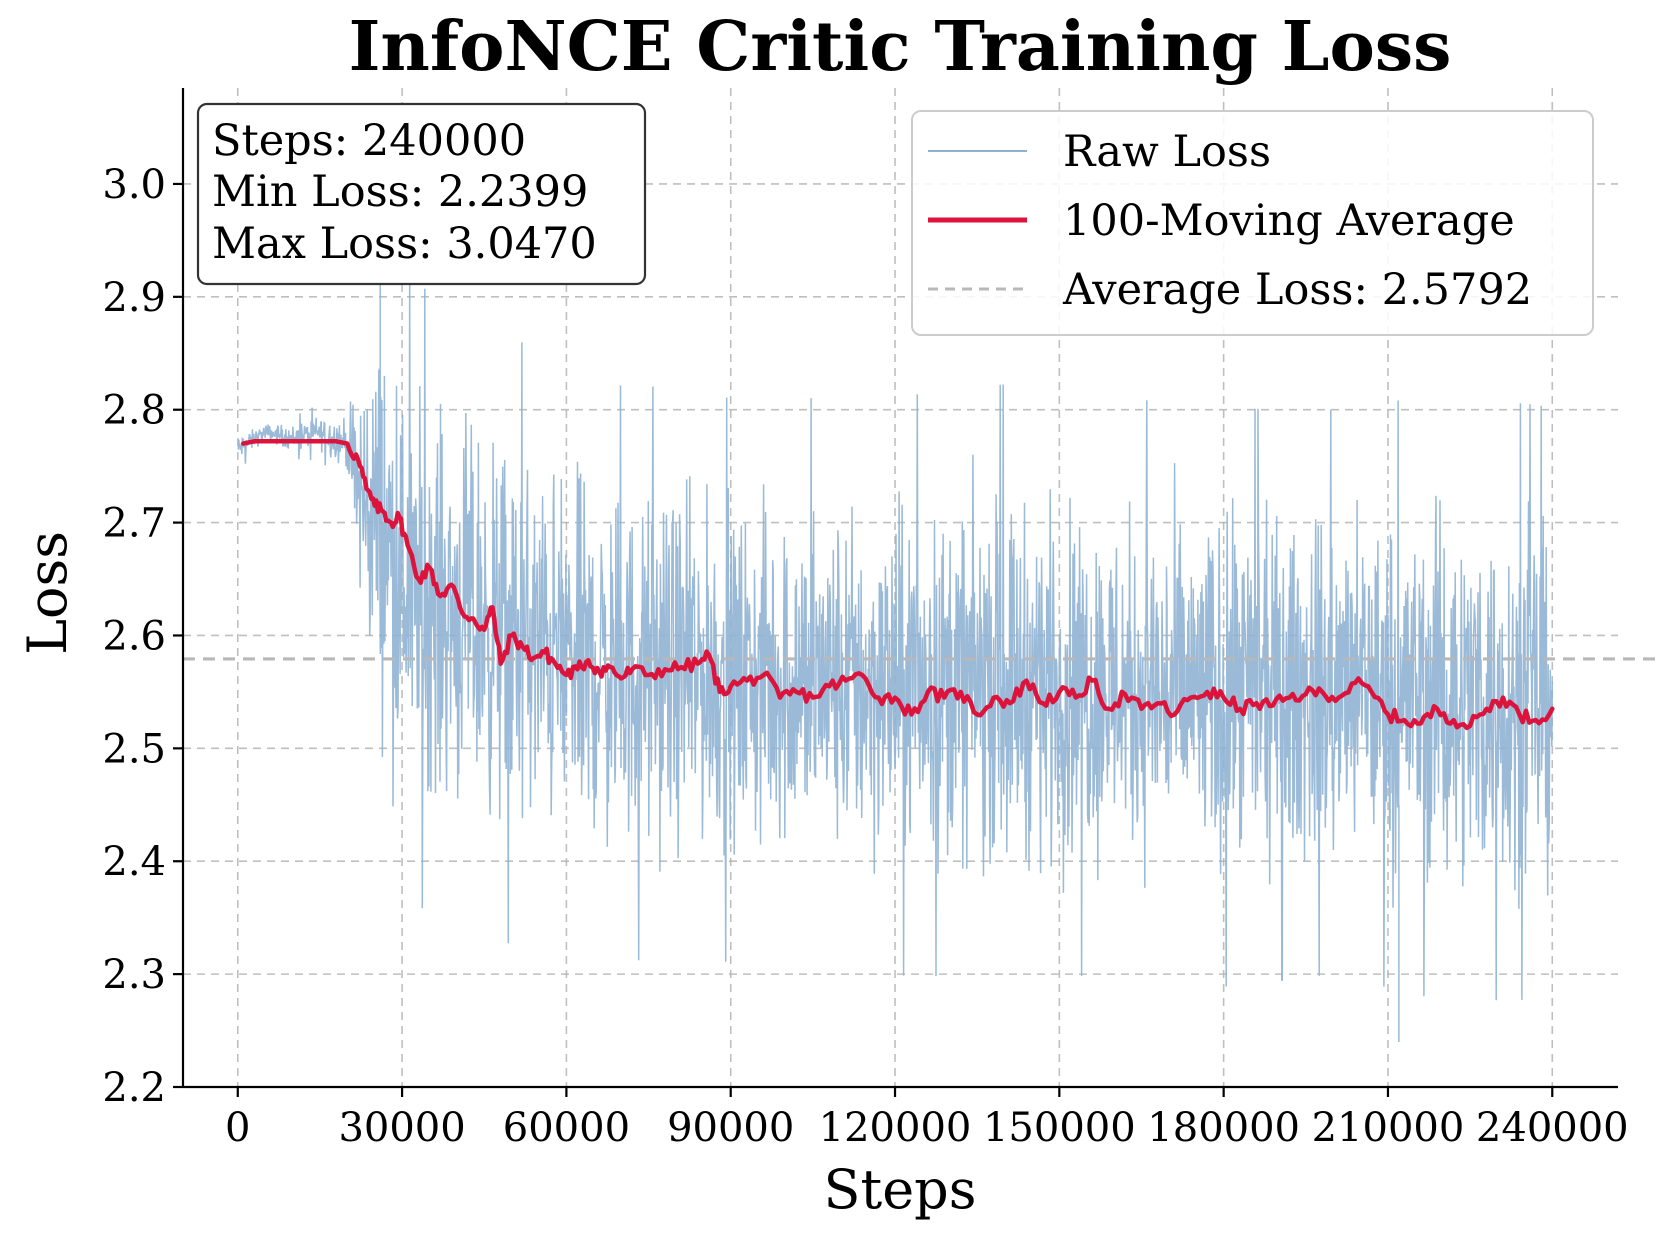 This screenshot has height=1250, width=1666. What do you see at coordinates (400, 192) in the screenshot?
I see `stats-min-loss: Min Loss: 2.2399` at bounding box center [400, 192].